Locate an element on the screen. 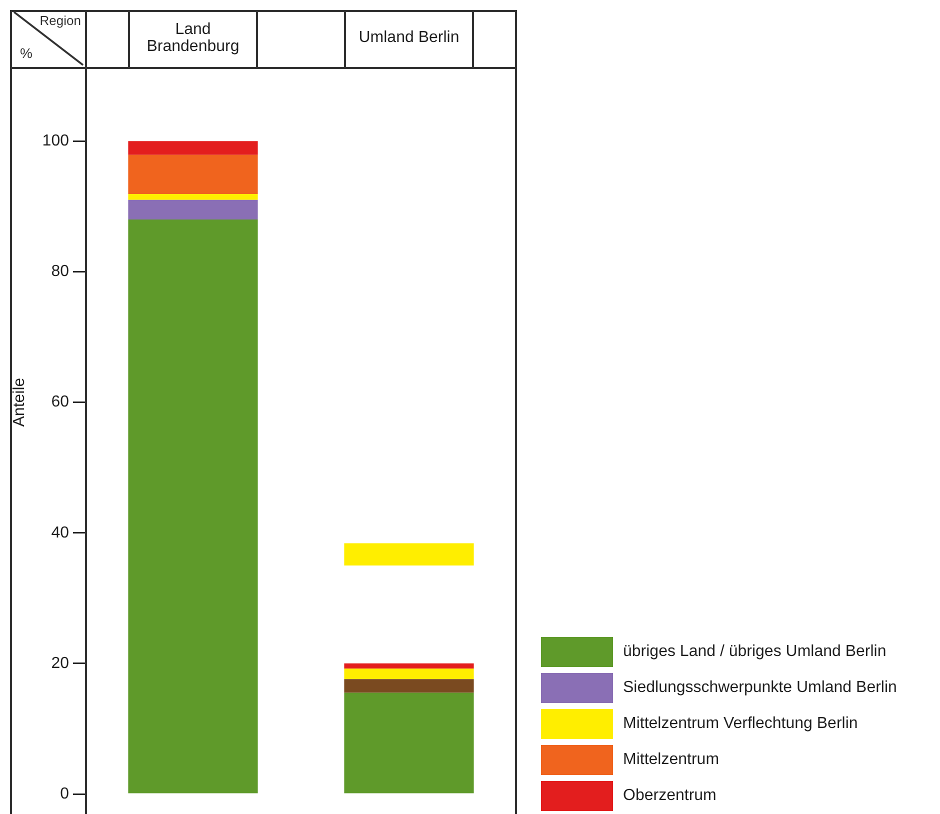  y-tick-label: 100 is located at coordinates (56, 141).